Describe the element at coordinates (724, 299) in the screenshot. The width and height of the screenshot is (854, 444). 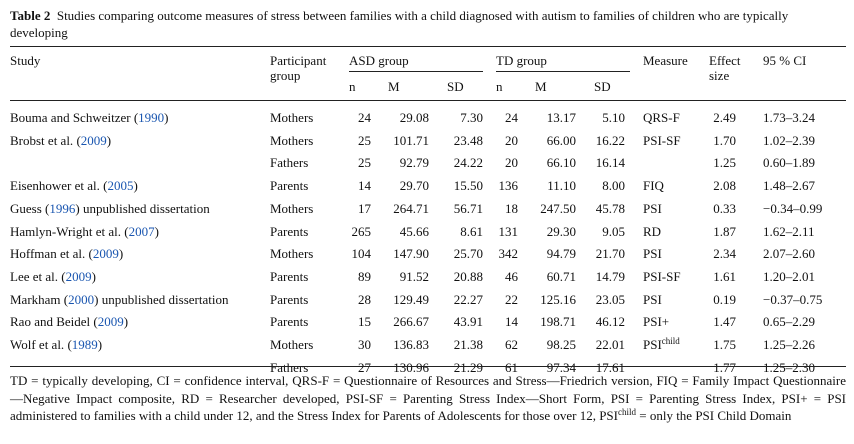
I see `effect-size-cell: 0.19` at that location.